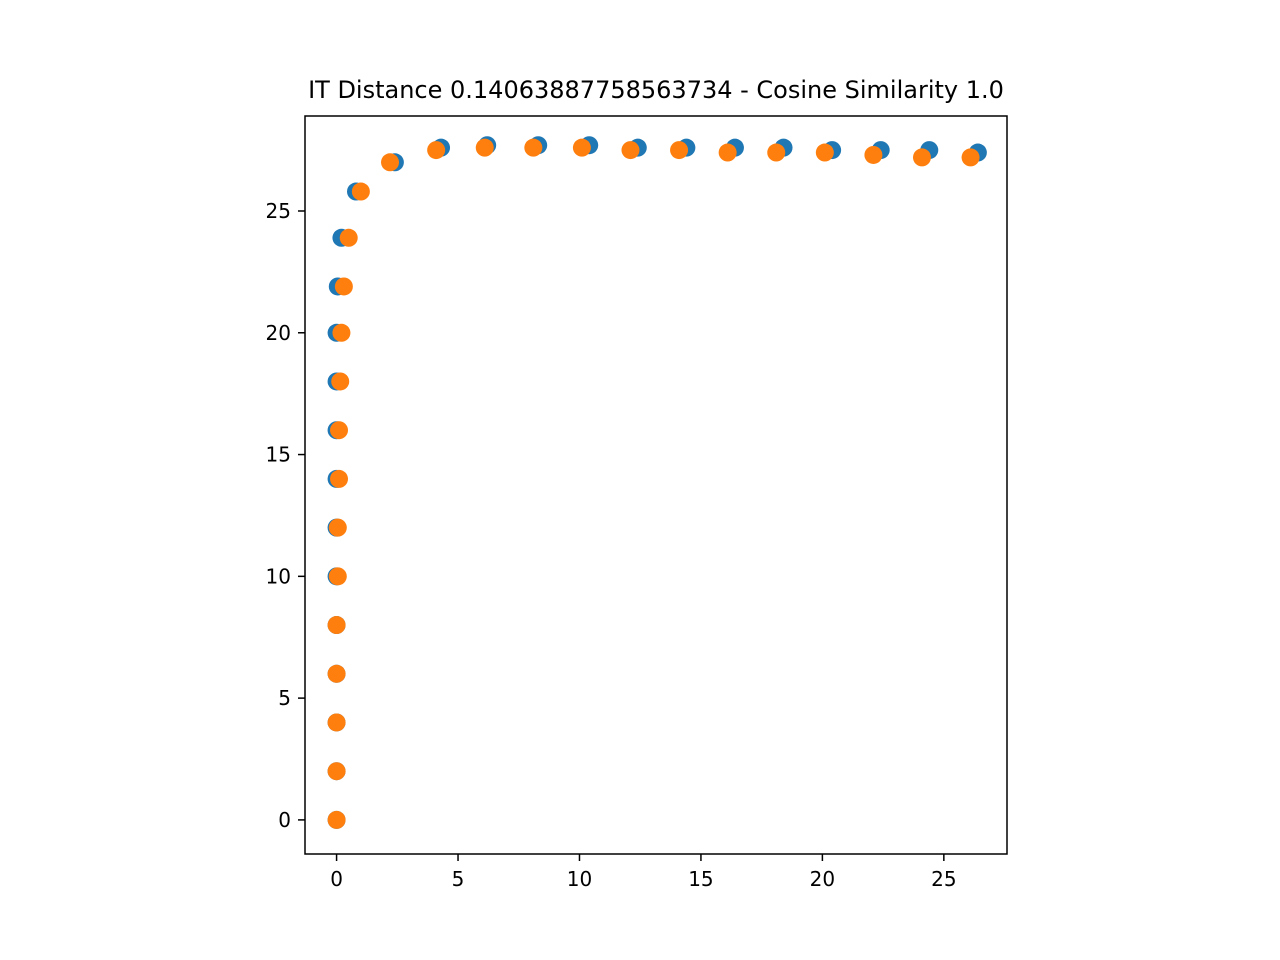 The width and height of the screenshot is (1280, 960). What do you see at coordinates (822, 879) in the screenshot?
I see `x-tick-label: 20` at bounding box center [822, 879].